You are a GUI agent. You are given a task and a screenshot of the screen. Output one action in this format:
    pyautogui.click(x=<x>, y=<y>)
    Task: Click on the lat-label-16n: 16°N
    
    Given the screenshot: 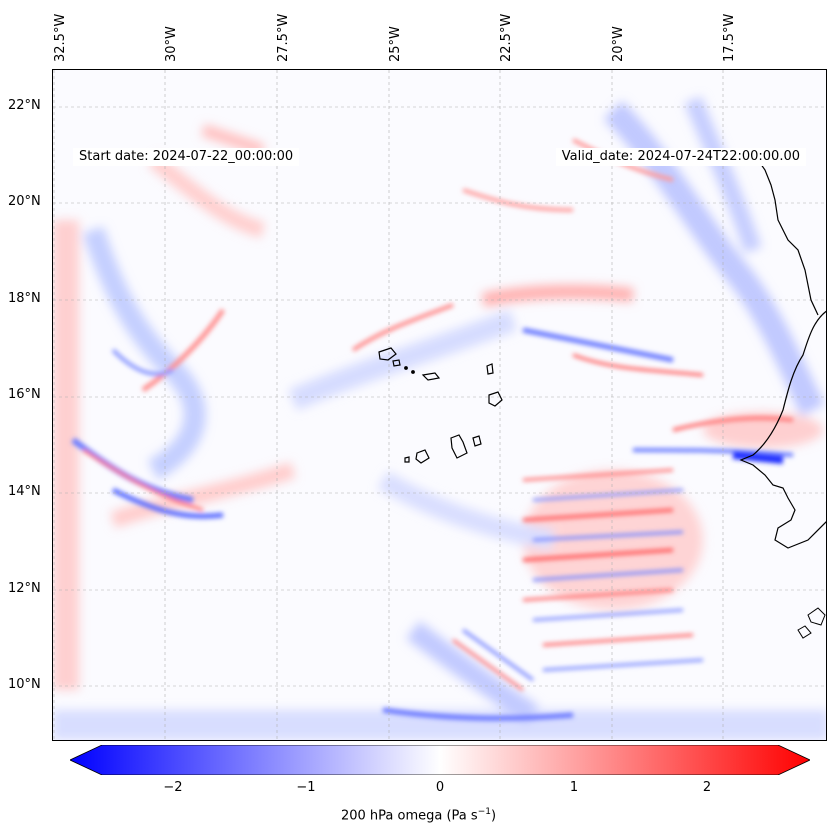 What is the action you would take?
    pyautogui.click(x=24, y=394)
    